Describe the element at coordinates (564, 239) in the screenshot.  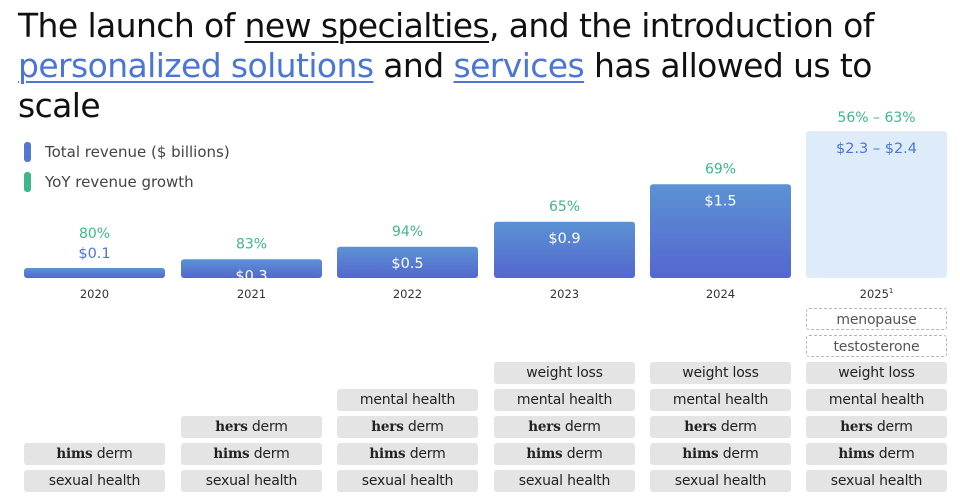
I see `revenue-label-2023: $0.9` at that location.